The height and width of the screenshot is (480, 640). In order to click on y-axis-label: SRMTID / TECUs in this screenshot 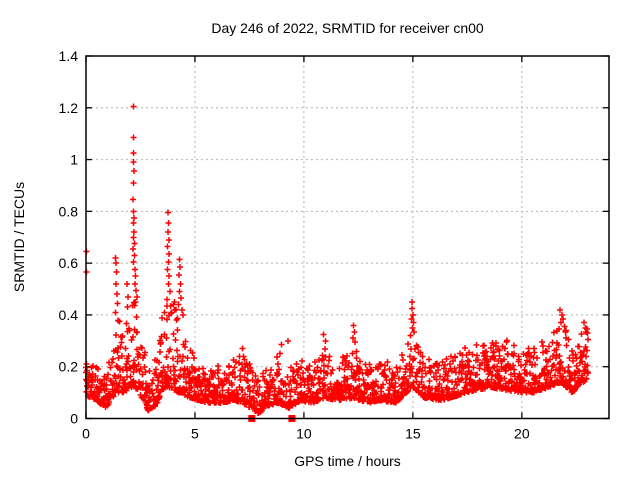, I will do `click(19, 237)`.